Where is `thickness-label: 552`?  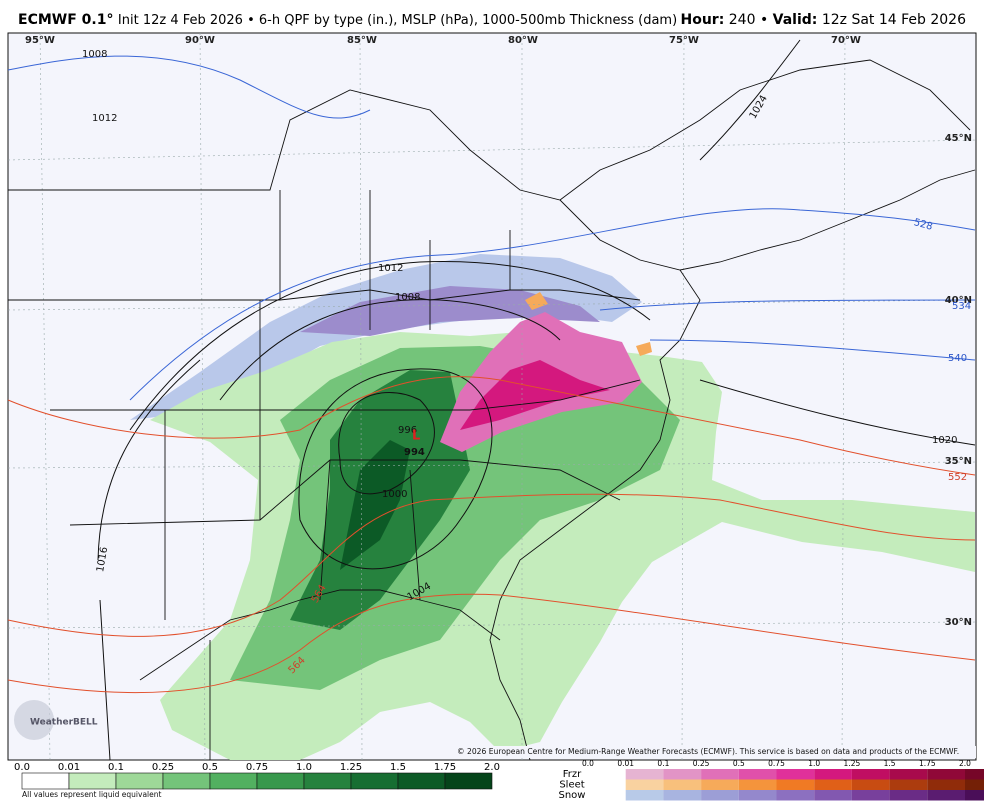 thickness-label: 552 is located at coordinates (957, 477).